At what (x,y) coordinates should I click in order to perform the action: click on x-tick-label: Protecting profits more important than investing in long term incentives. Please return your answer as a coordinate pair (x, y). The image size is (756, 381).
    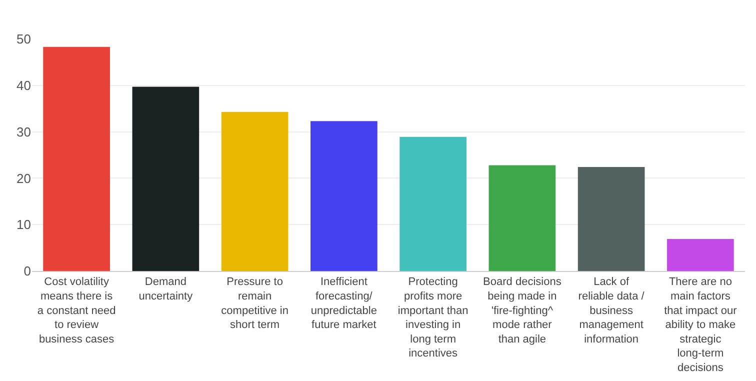
    Looking at the image, I should click on (433, 318).